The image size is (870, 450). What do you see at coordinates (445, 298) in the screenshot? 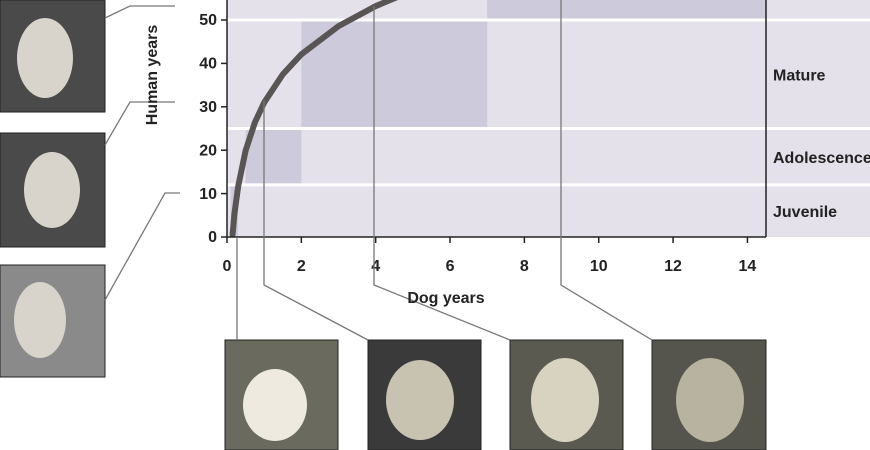
I see `x-axis-title: Dog years` at bounding box center [445, 298].